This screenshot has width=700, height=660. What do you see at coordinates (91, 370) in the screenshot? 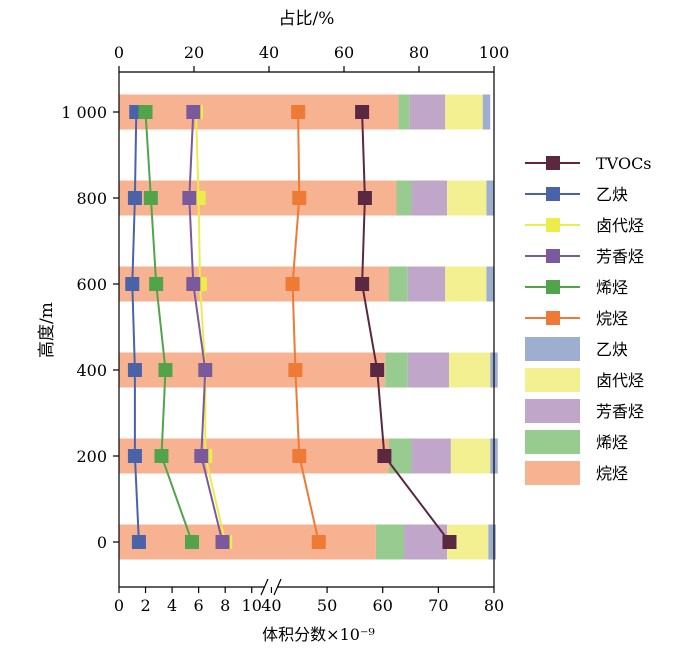
I see `y-tick-label: 400` at bounding box center [91, 370].